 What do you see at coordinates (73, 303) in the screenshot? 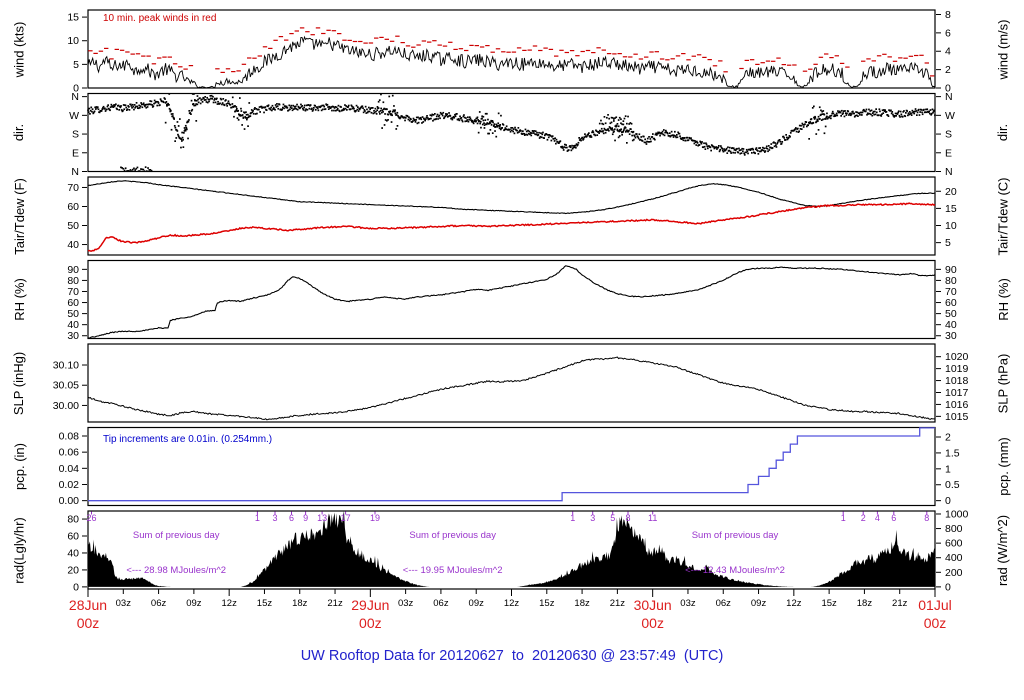
I see `rh-ytick-label: 60` at bounding box center [73, 303].